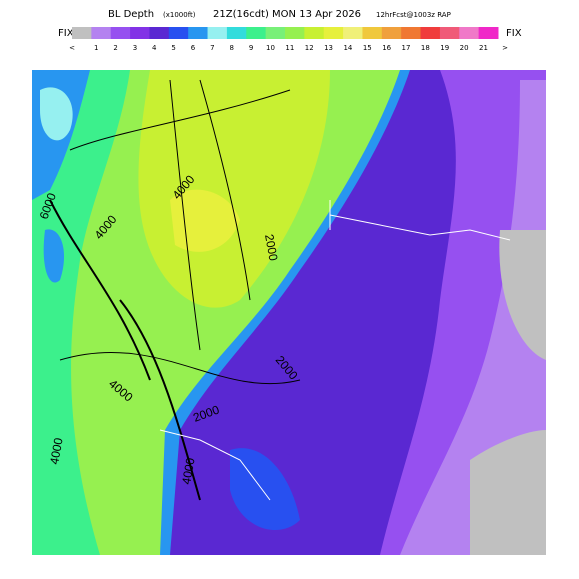 This screenshot has width=579, height=579. Describe the element at coordinates (367, 48) in the screenshot. I see `colorbar-tick: 15` at that location.